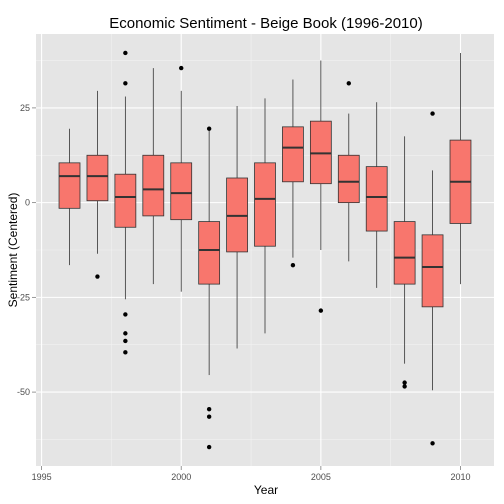  What do you see at coordinates (181, 477) in the screenshot?
I see `x-tick-label: 2000` at bounding box center [181, 477].